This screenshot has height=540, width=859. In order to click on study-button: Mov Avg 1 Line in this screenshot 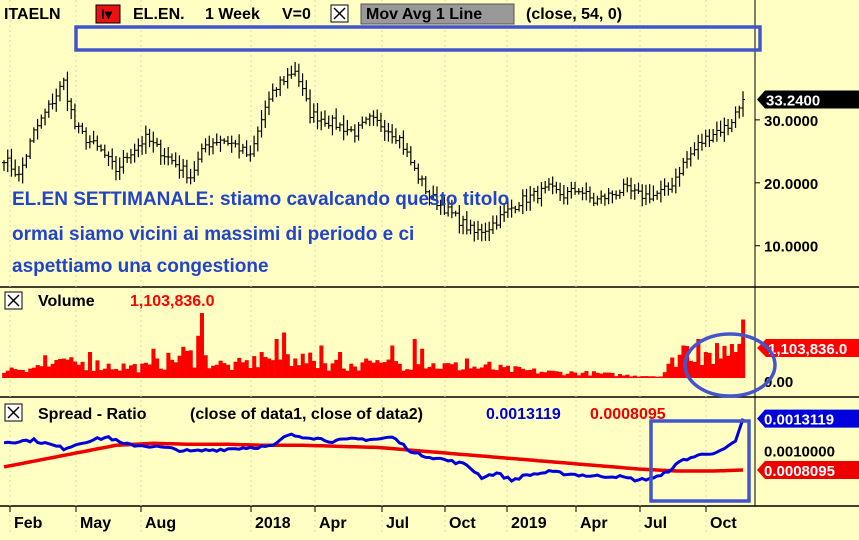, I will do `click(437, 14)`.